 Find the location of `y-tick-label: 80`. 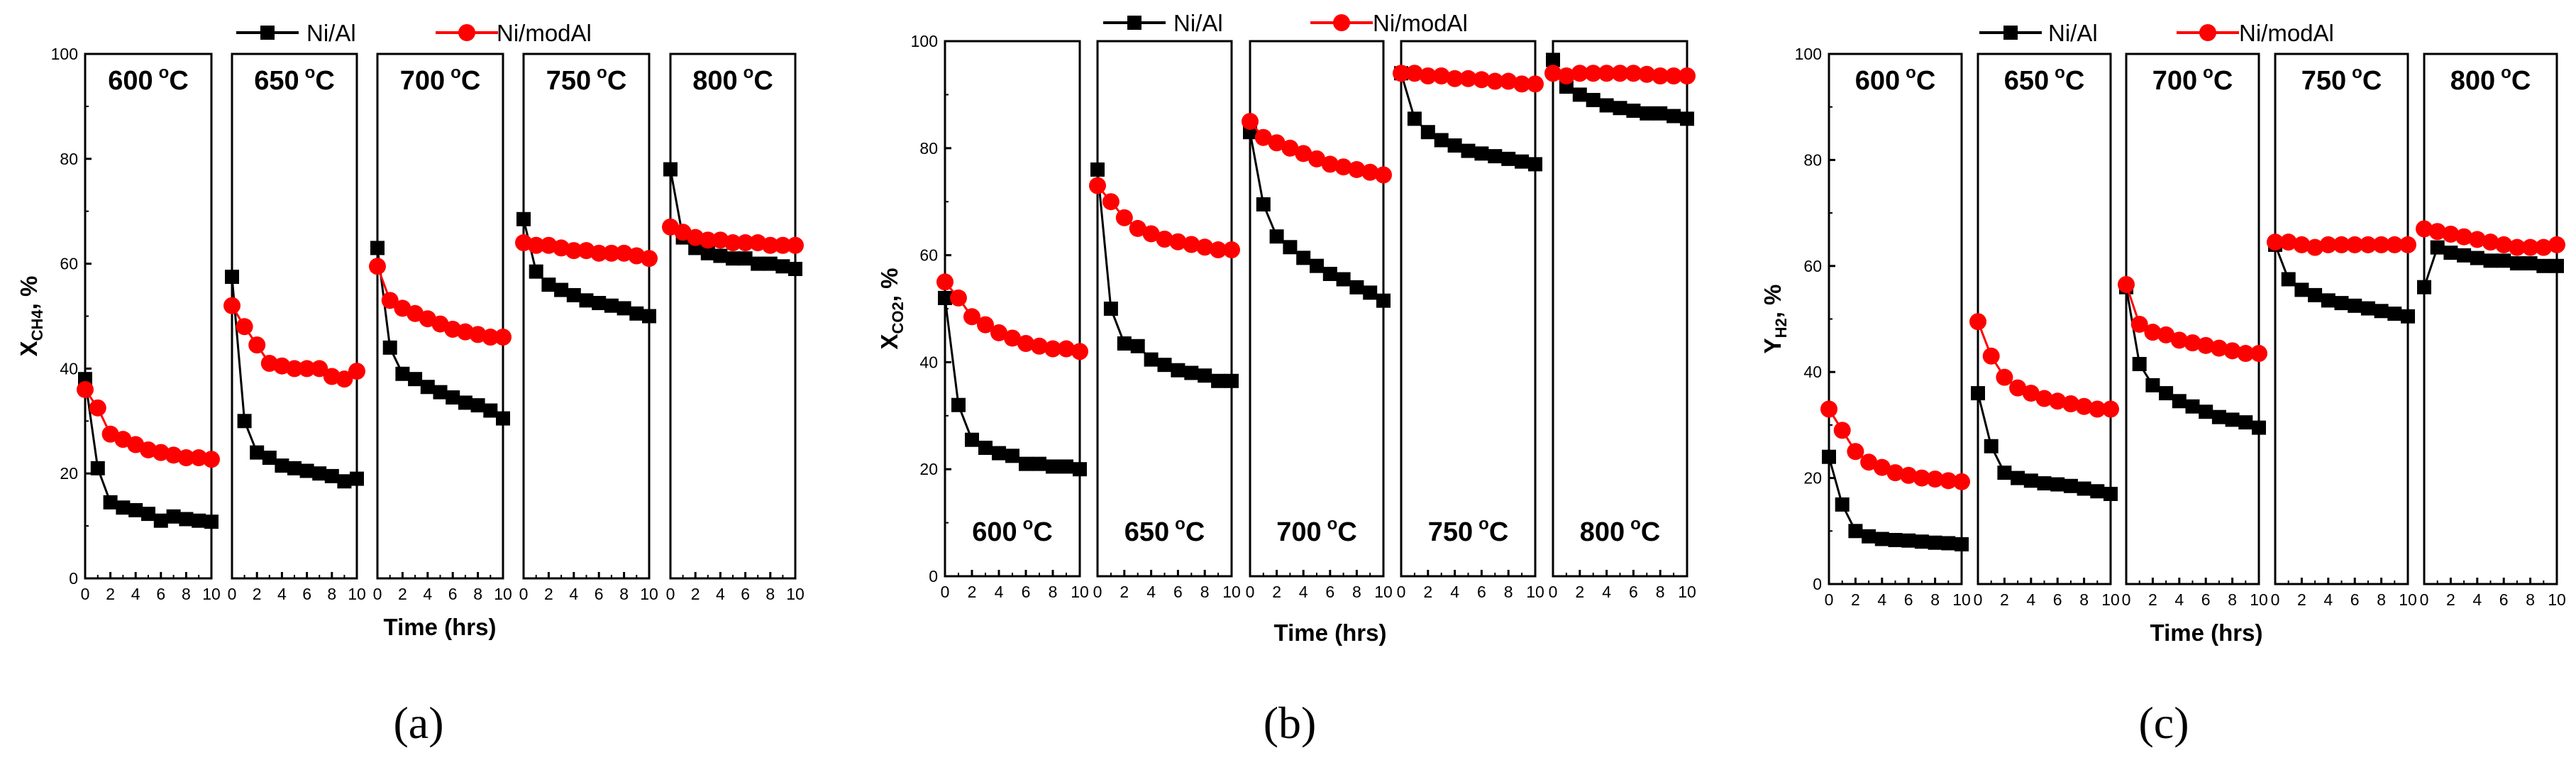

y-tick-label: 80 is located at coordinates (69, 159).